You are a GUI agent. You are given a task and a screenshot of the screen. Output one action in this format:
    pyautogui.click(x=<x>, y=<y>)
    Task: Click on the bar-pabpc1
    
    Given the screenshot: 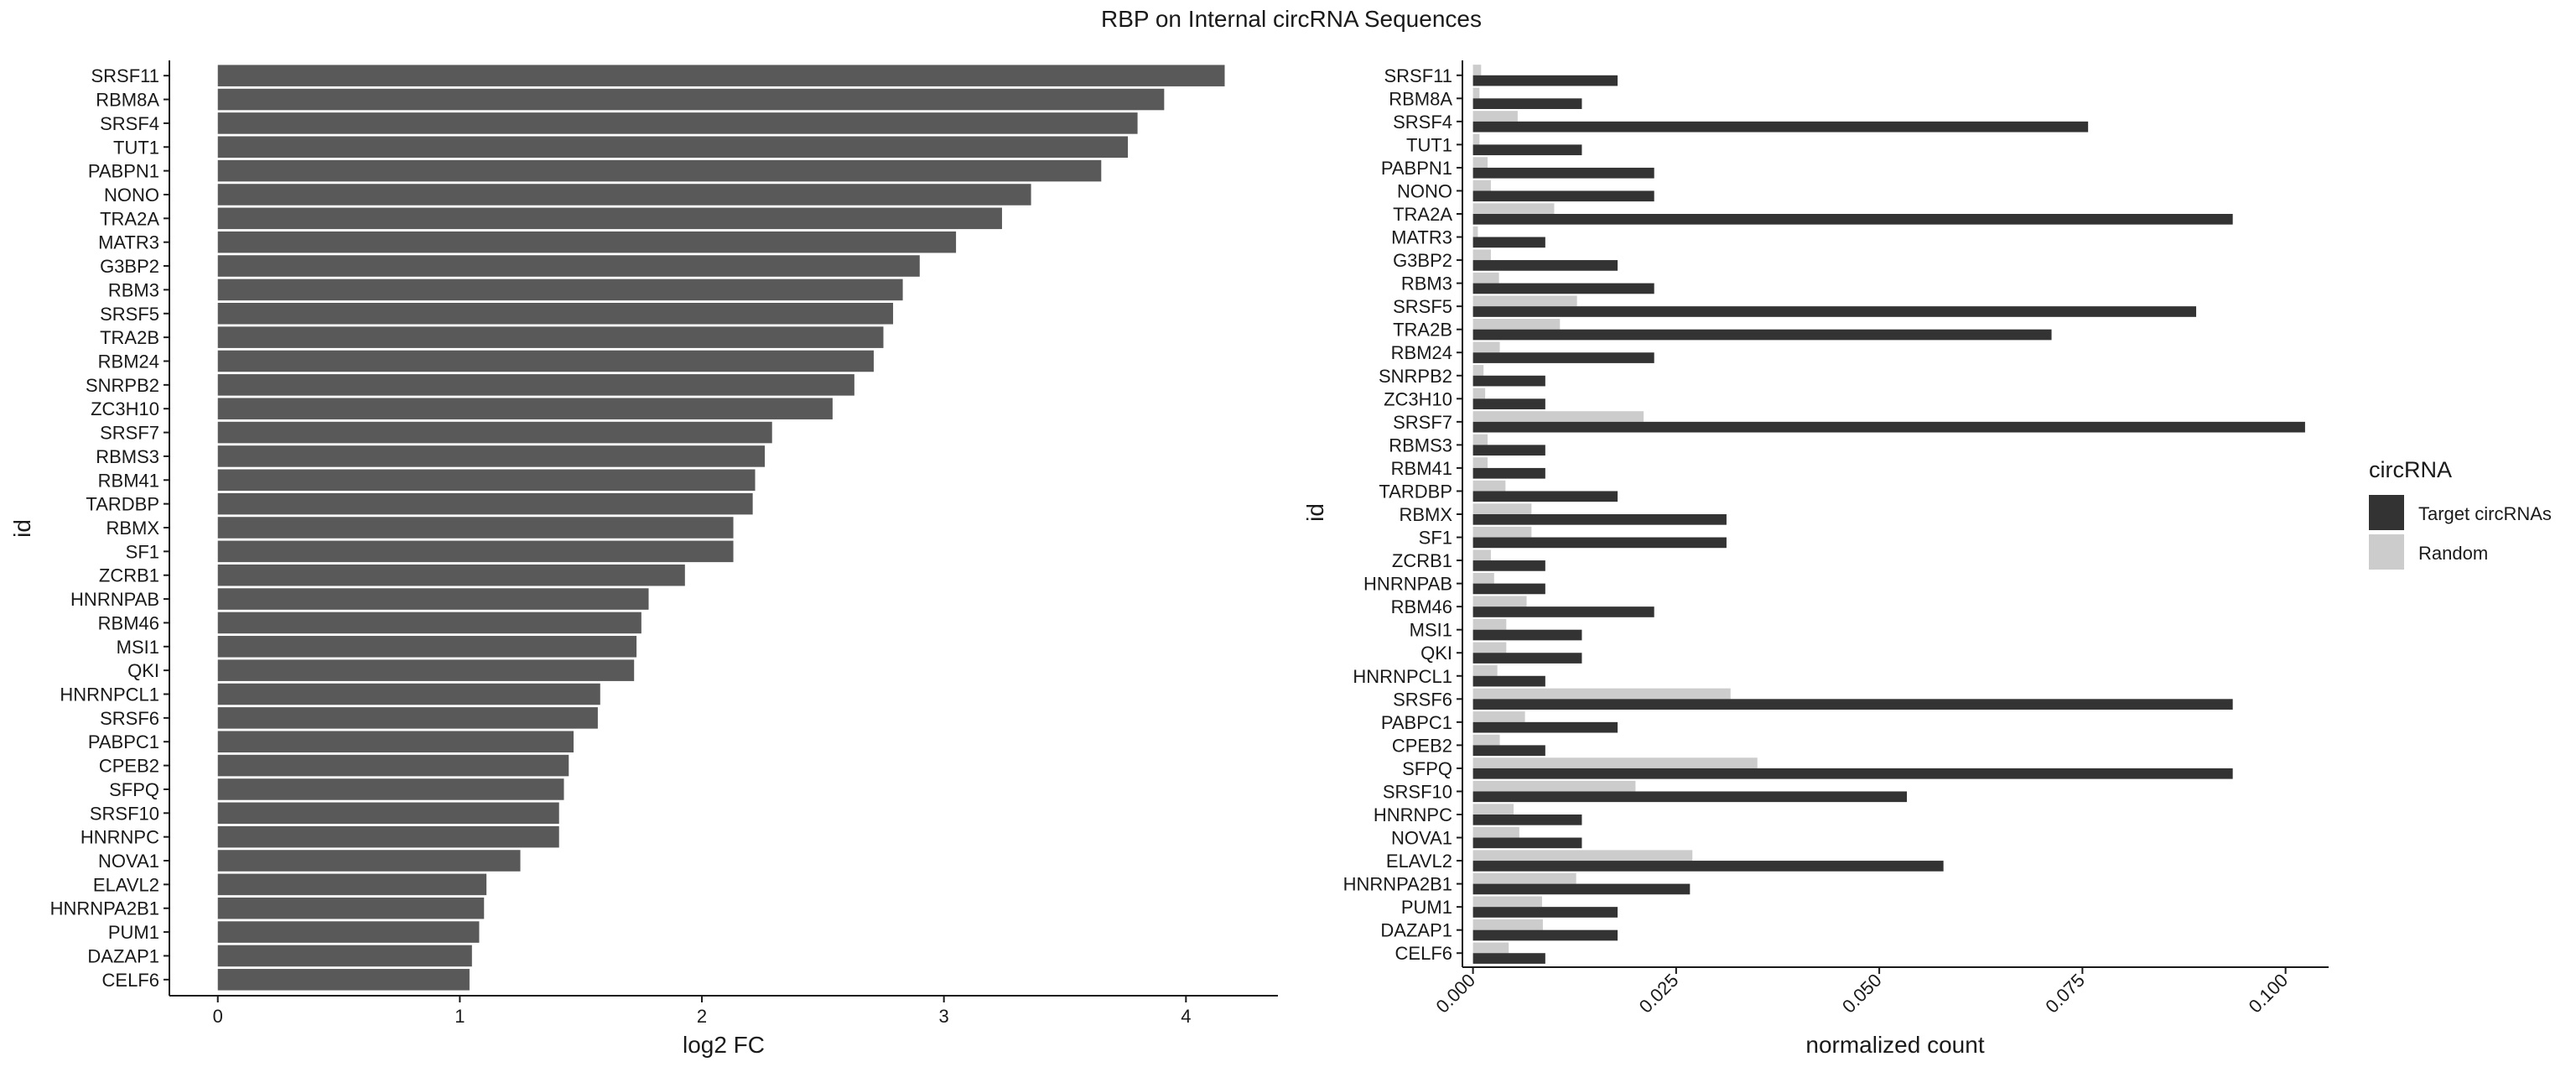 What is the action you would take?
    pyautogui.click(x=395, y=741)
    